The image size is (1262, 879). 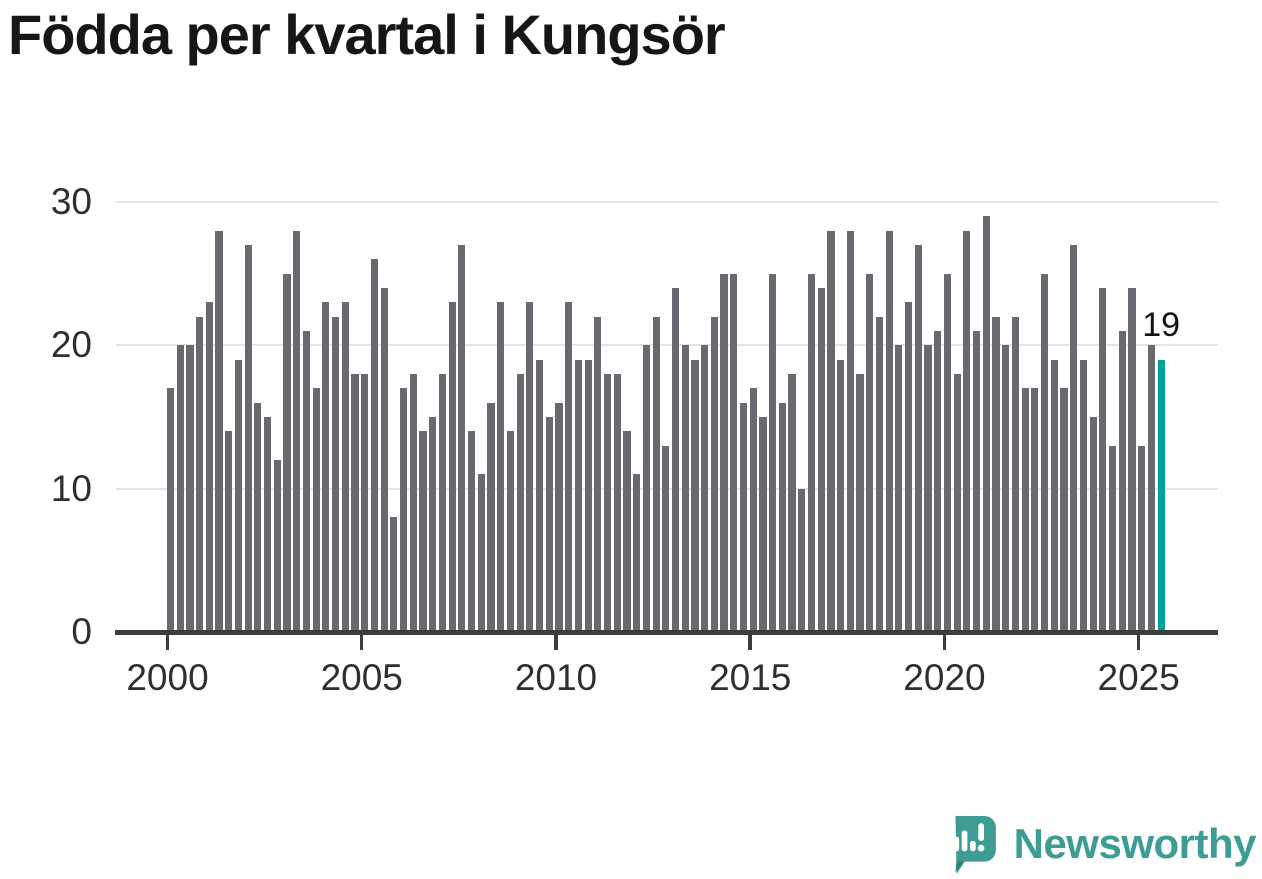 What do you see at coordinates (556, 642) in the screenshot?
I see `x-axis-tick-2010` at bounding box center [556, 642].